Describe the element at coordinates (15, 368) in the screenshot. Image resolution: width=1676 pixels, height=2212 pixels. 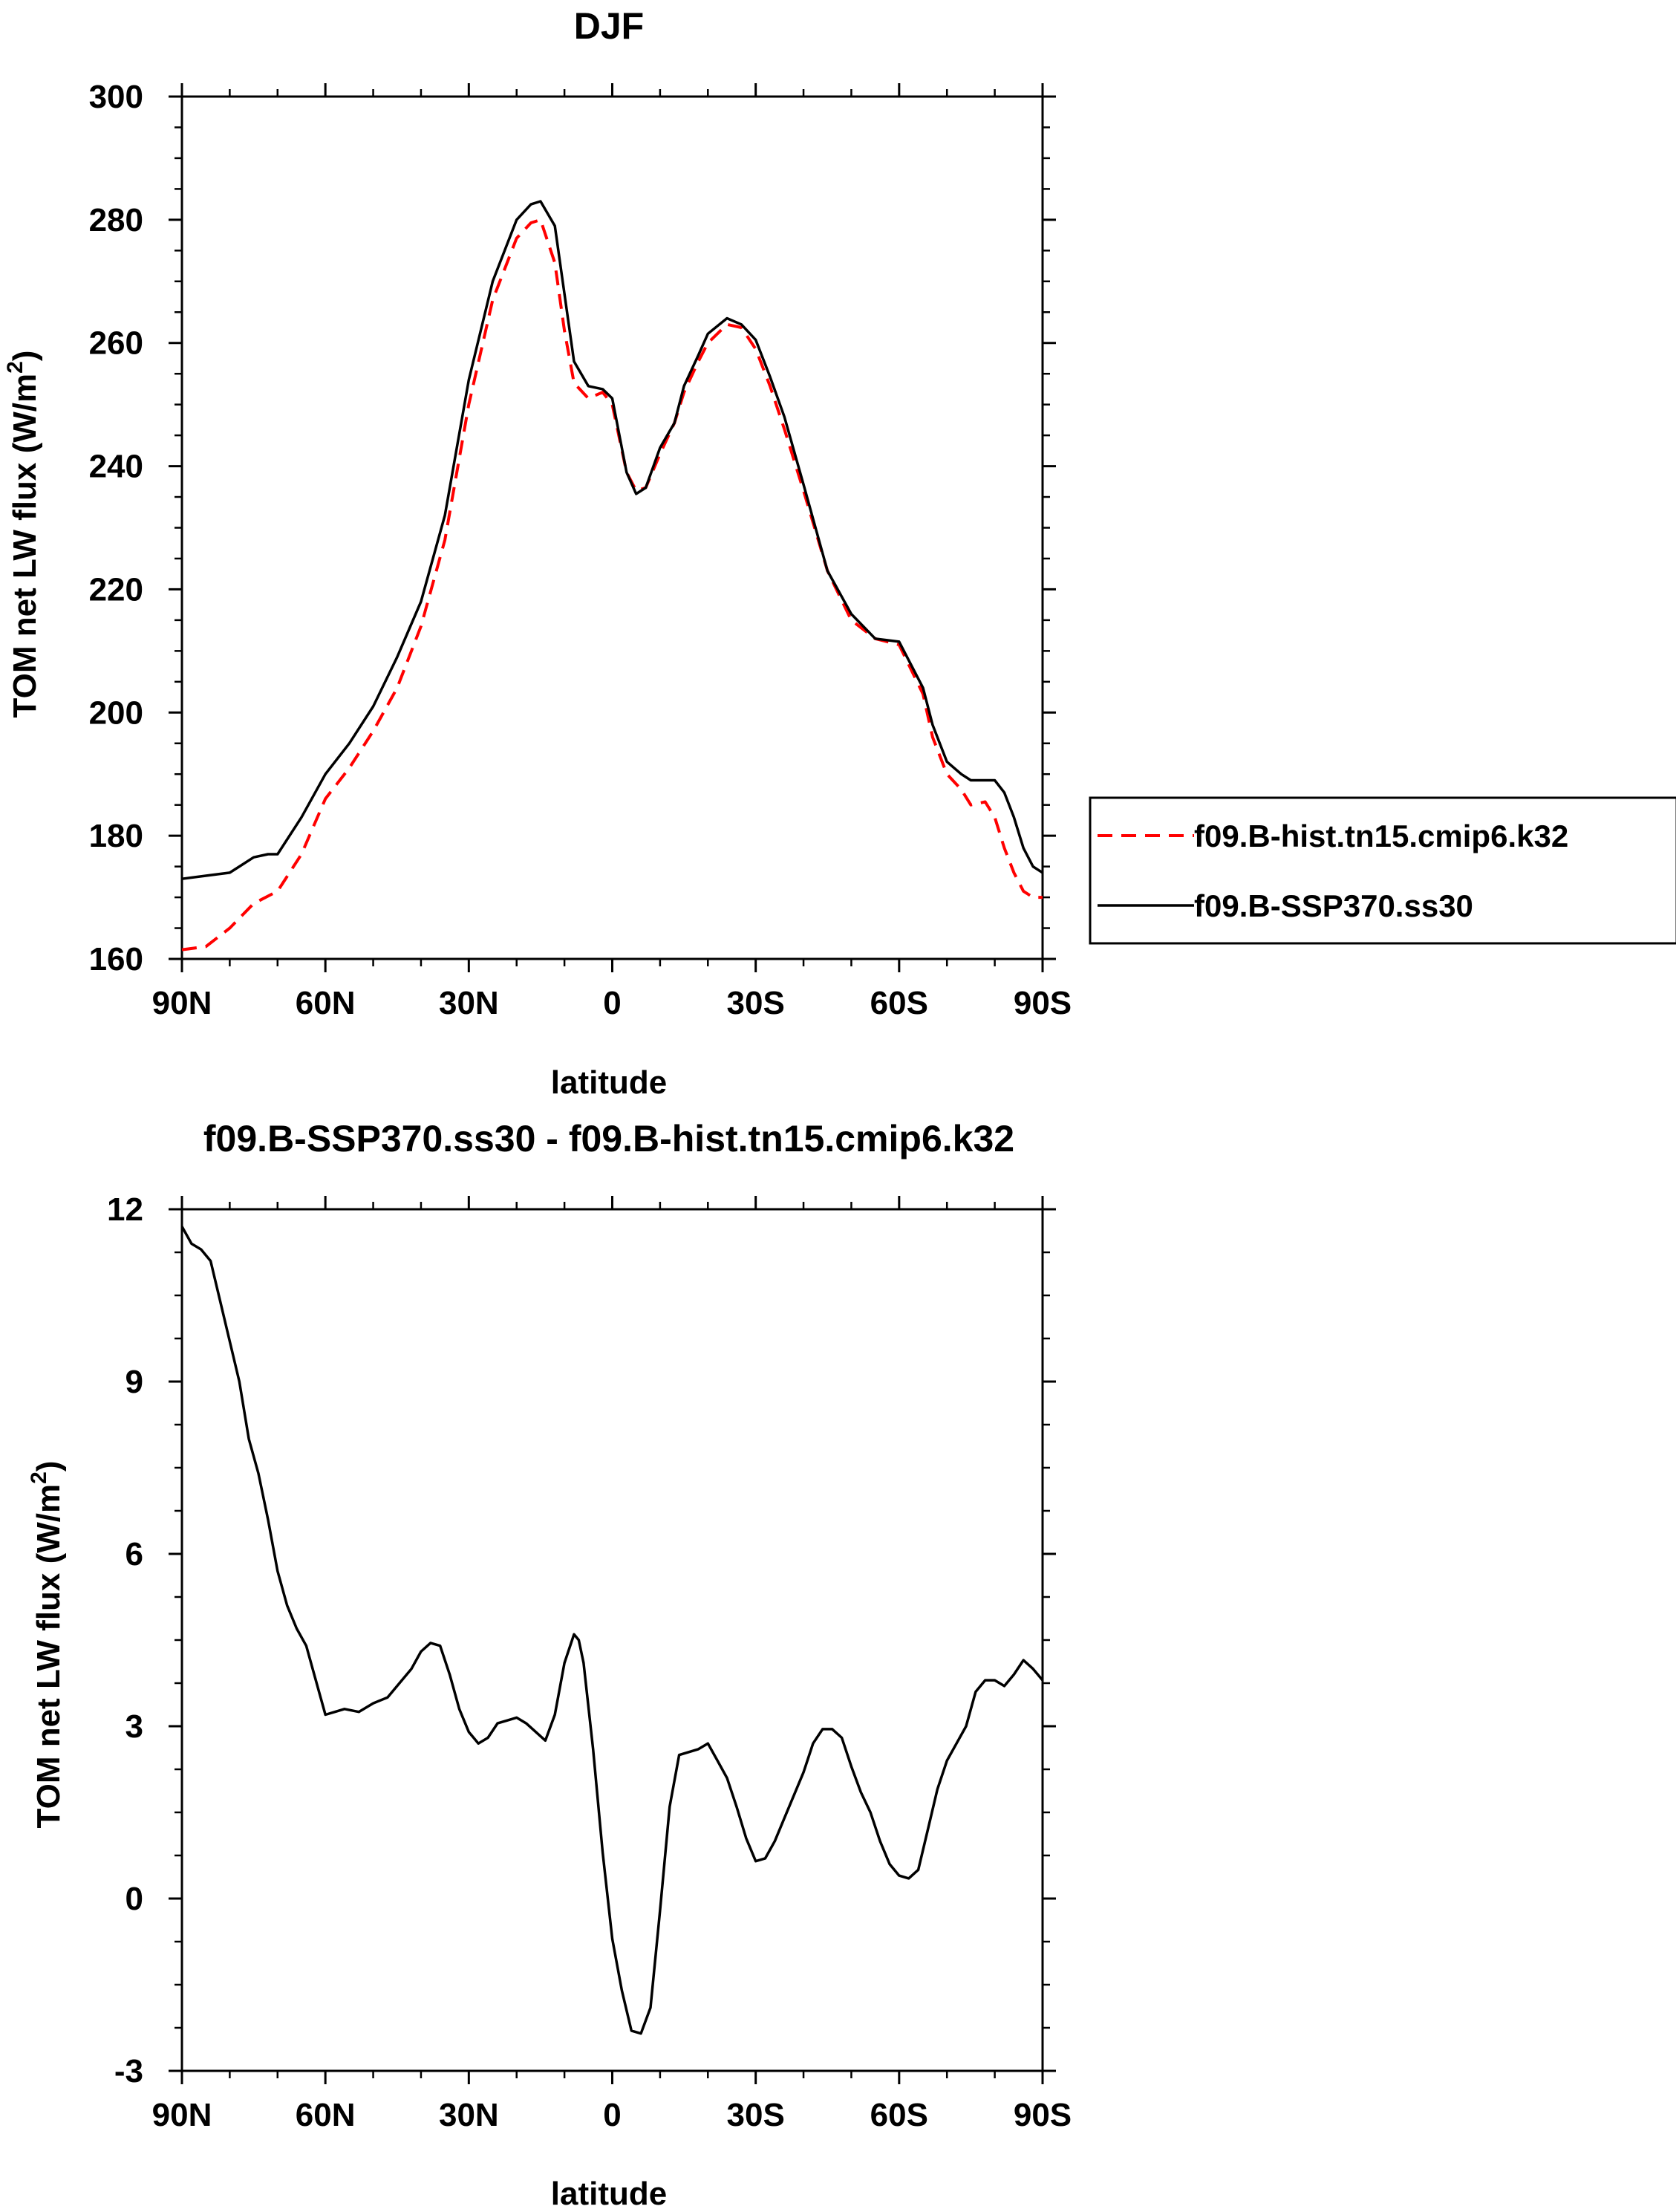
I see `top-y-axis-label-sup: 2` at that location.